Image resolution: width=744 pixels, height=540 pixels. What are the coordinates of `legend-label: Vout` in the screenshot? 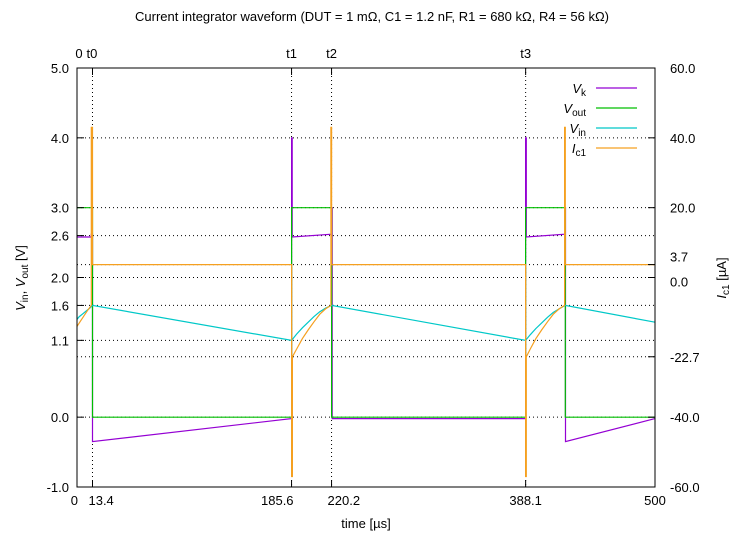 It's located at (574, 110).